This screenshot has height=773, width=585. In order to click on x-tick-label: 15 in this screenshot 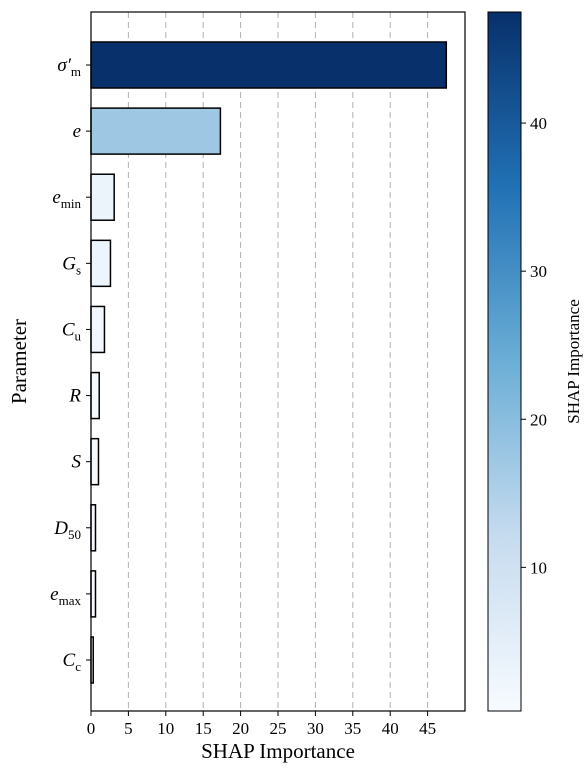, I will do `click(203, 728)`.